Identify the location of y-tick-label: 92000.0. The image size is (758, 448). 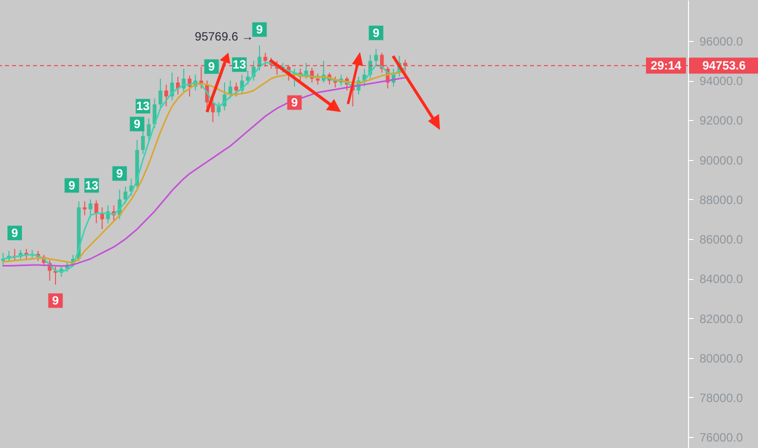
(722, 121).